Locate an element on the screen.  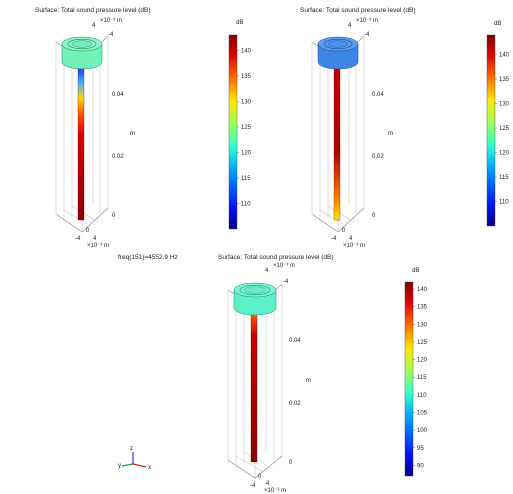
triad-x-label: x is located at coordinates (149, 468).